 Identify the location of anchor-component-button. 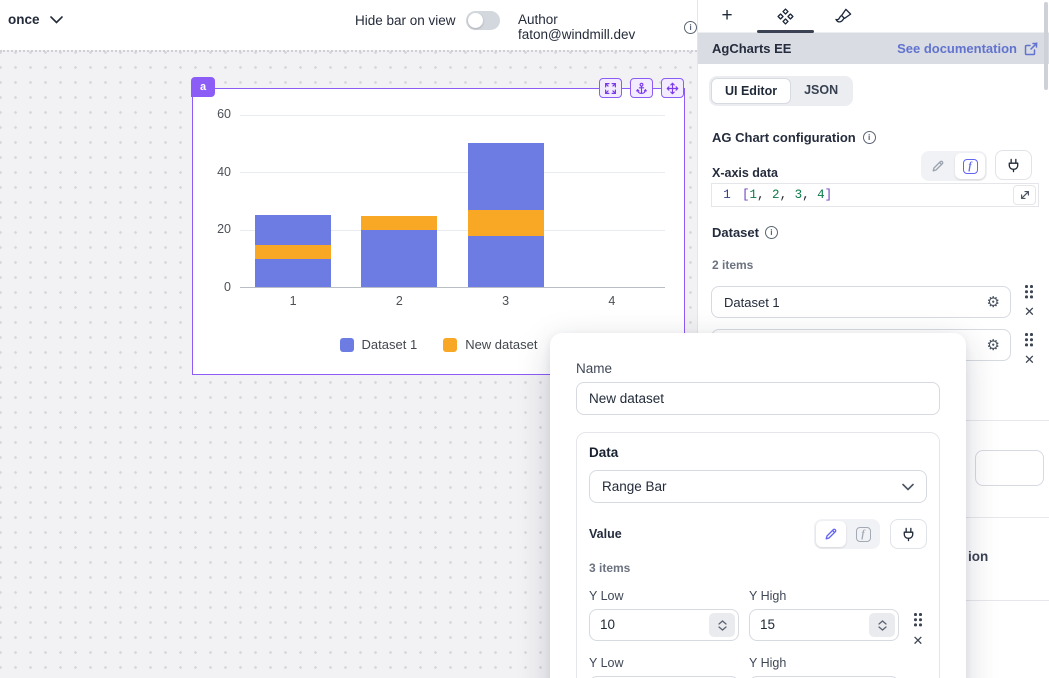
(641, 88).